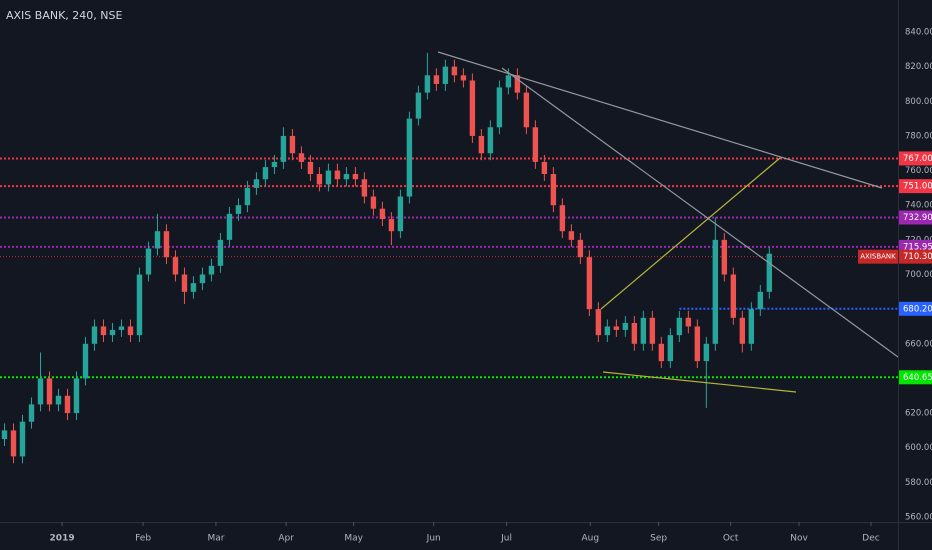 The height and width of the screenshot is (550, 932). Describe the element at coordinates (918, 448) in the screenshot. I see `y-tick-label: 600.00` at that location.